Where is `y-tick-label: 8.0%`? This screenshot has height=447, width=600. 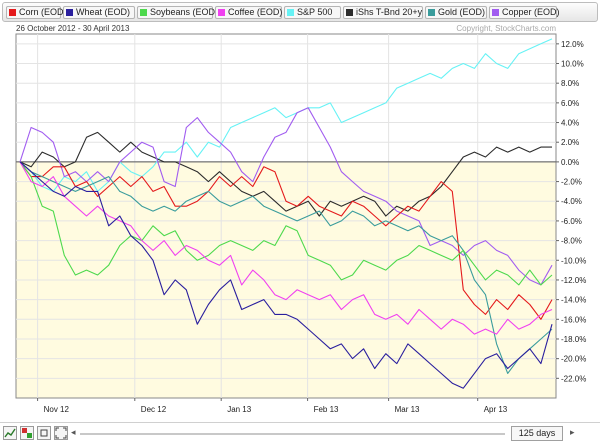
y-tick-label: 8.0% is located at coordinates (570, 83).